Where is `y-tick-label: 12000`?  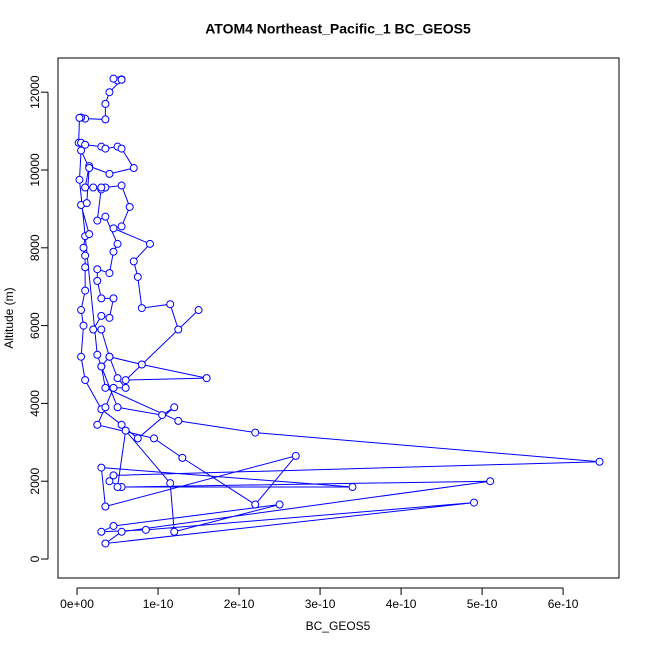
y-tick-label: 12000 is located at coordinates (35, 92).